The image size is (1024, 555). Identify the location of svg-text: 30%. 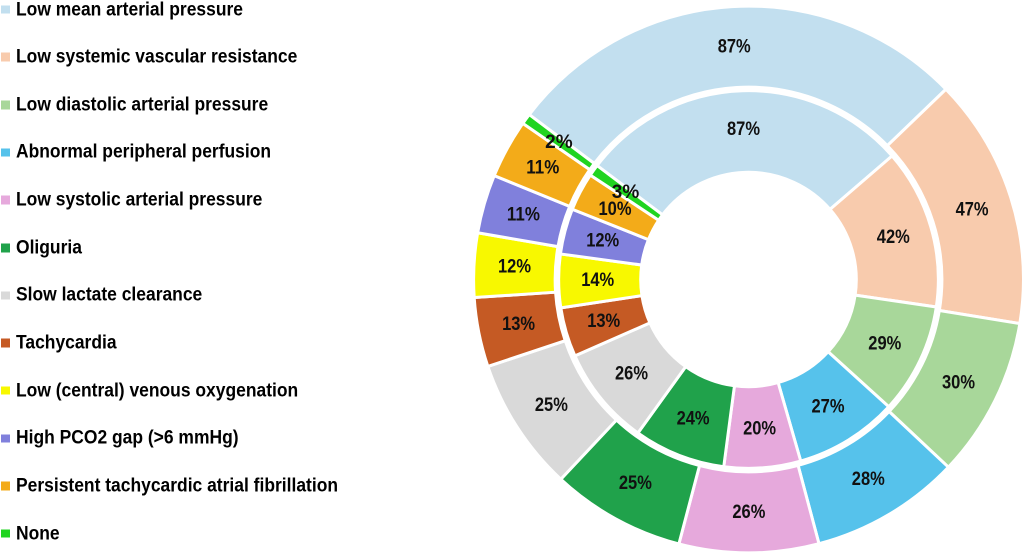
(958, 382).